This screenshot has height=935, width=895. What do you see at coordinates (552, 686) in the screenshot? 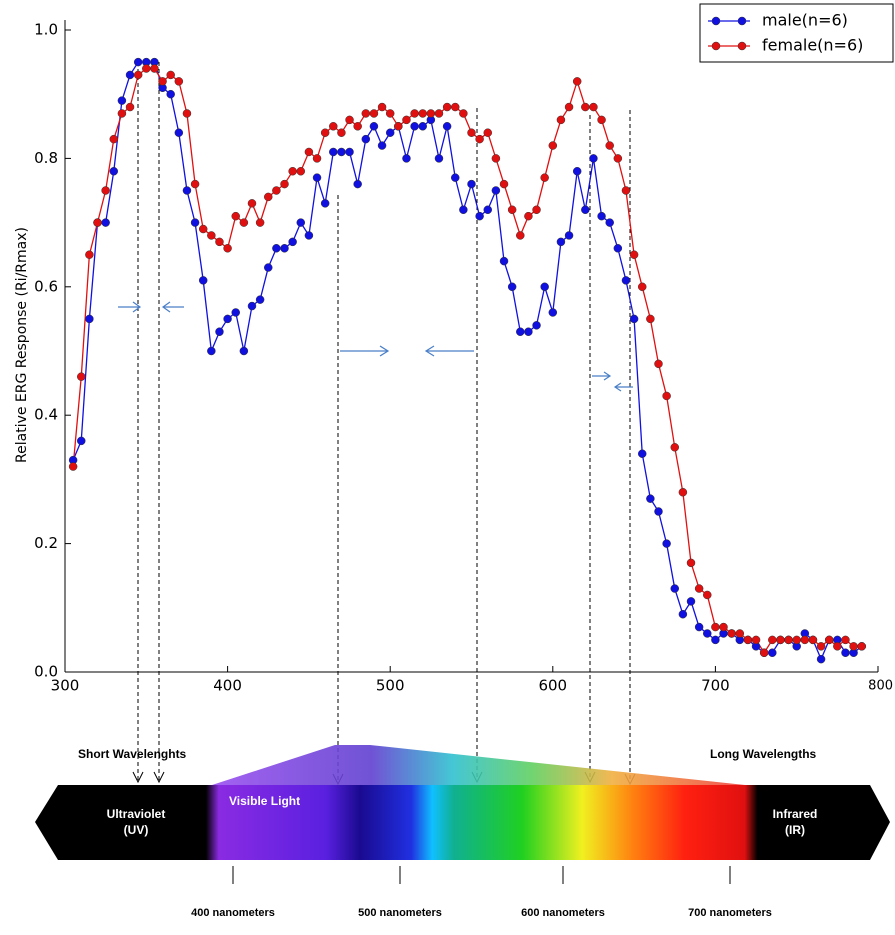
I see `x-tick-label: 600` at bounding box center [552, 686].